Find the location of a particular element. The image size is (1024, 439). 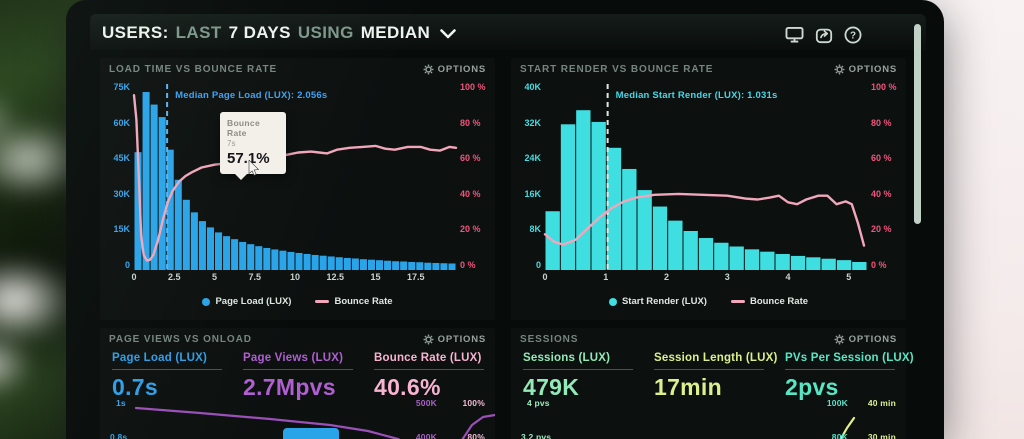

legend-label: Start Render (LUX) is located at coordinates (664, 301).